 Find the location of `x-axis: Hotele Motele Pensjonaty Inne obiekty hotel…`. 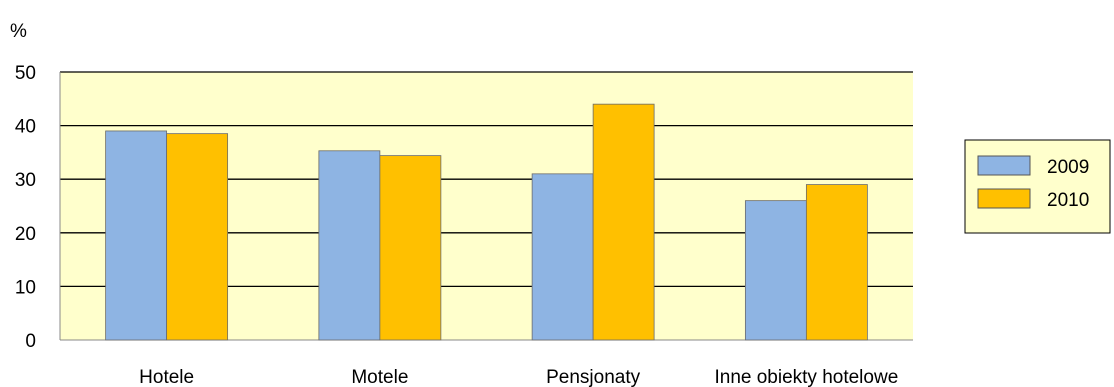

x-axis: Hotele Motele Pensjonaty Inne obiekty hotel… is located at coordinates (518, 377).